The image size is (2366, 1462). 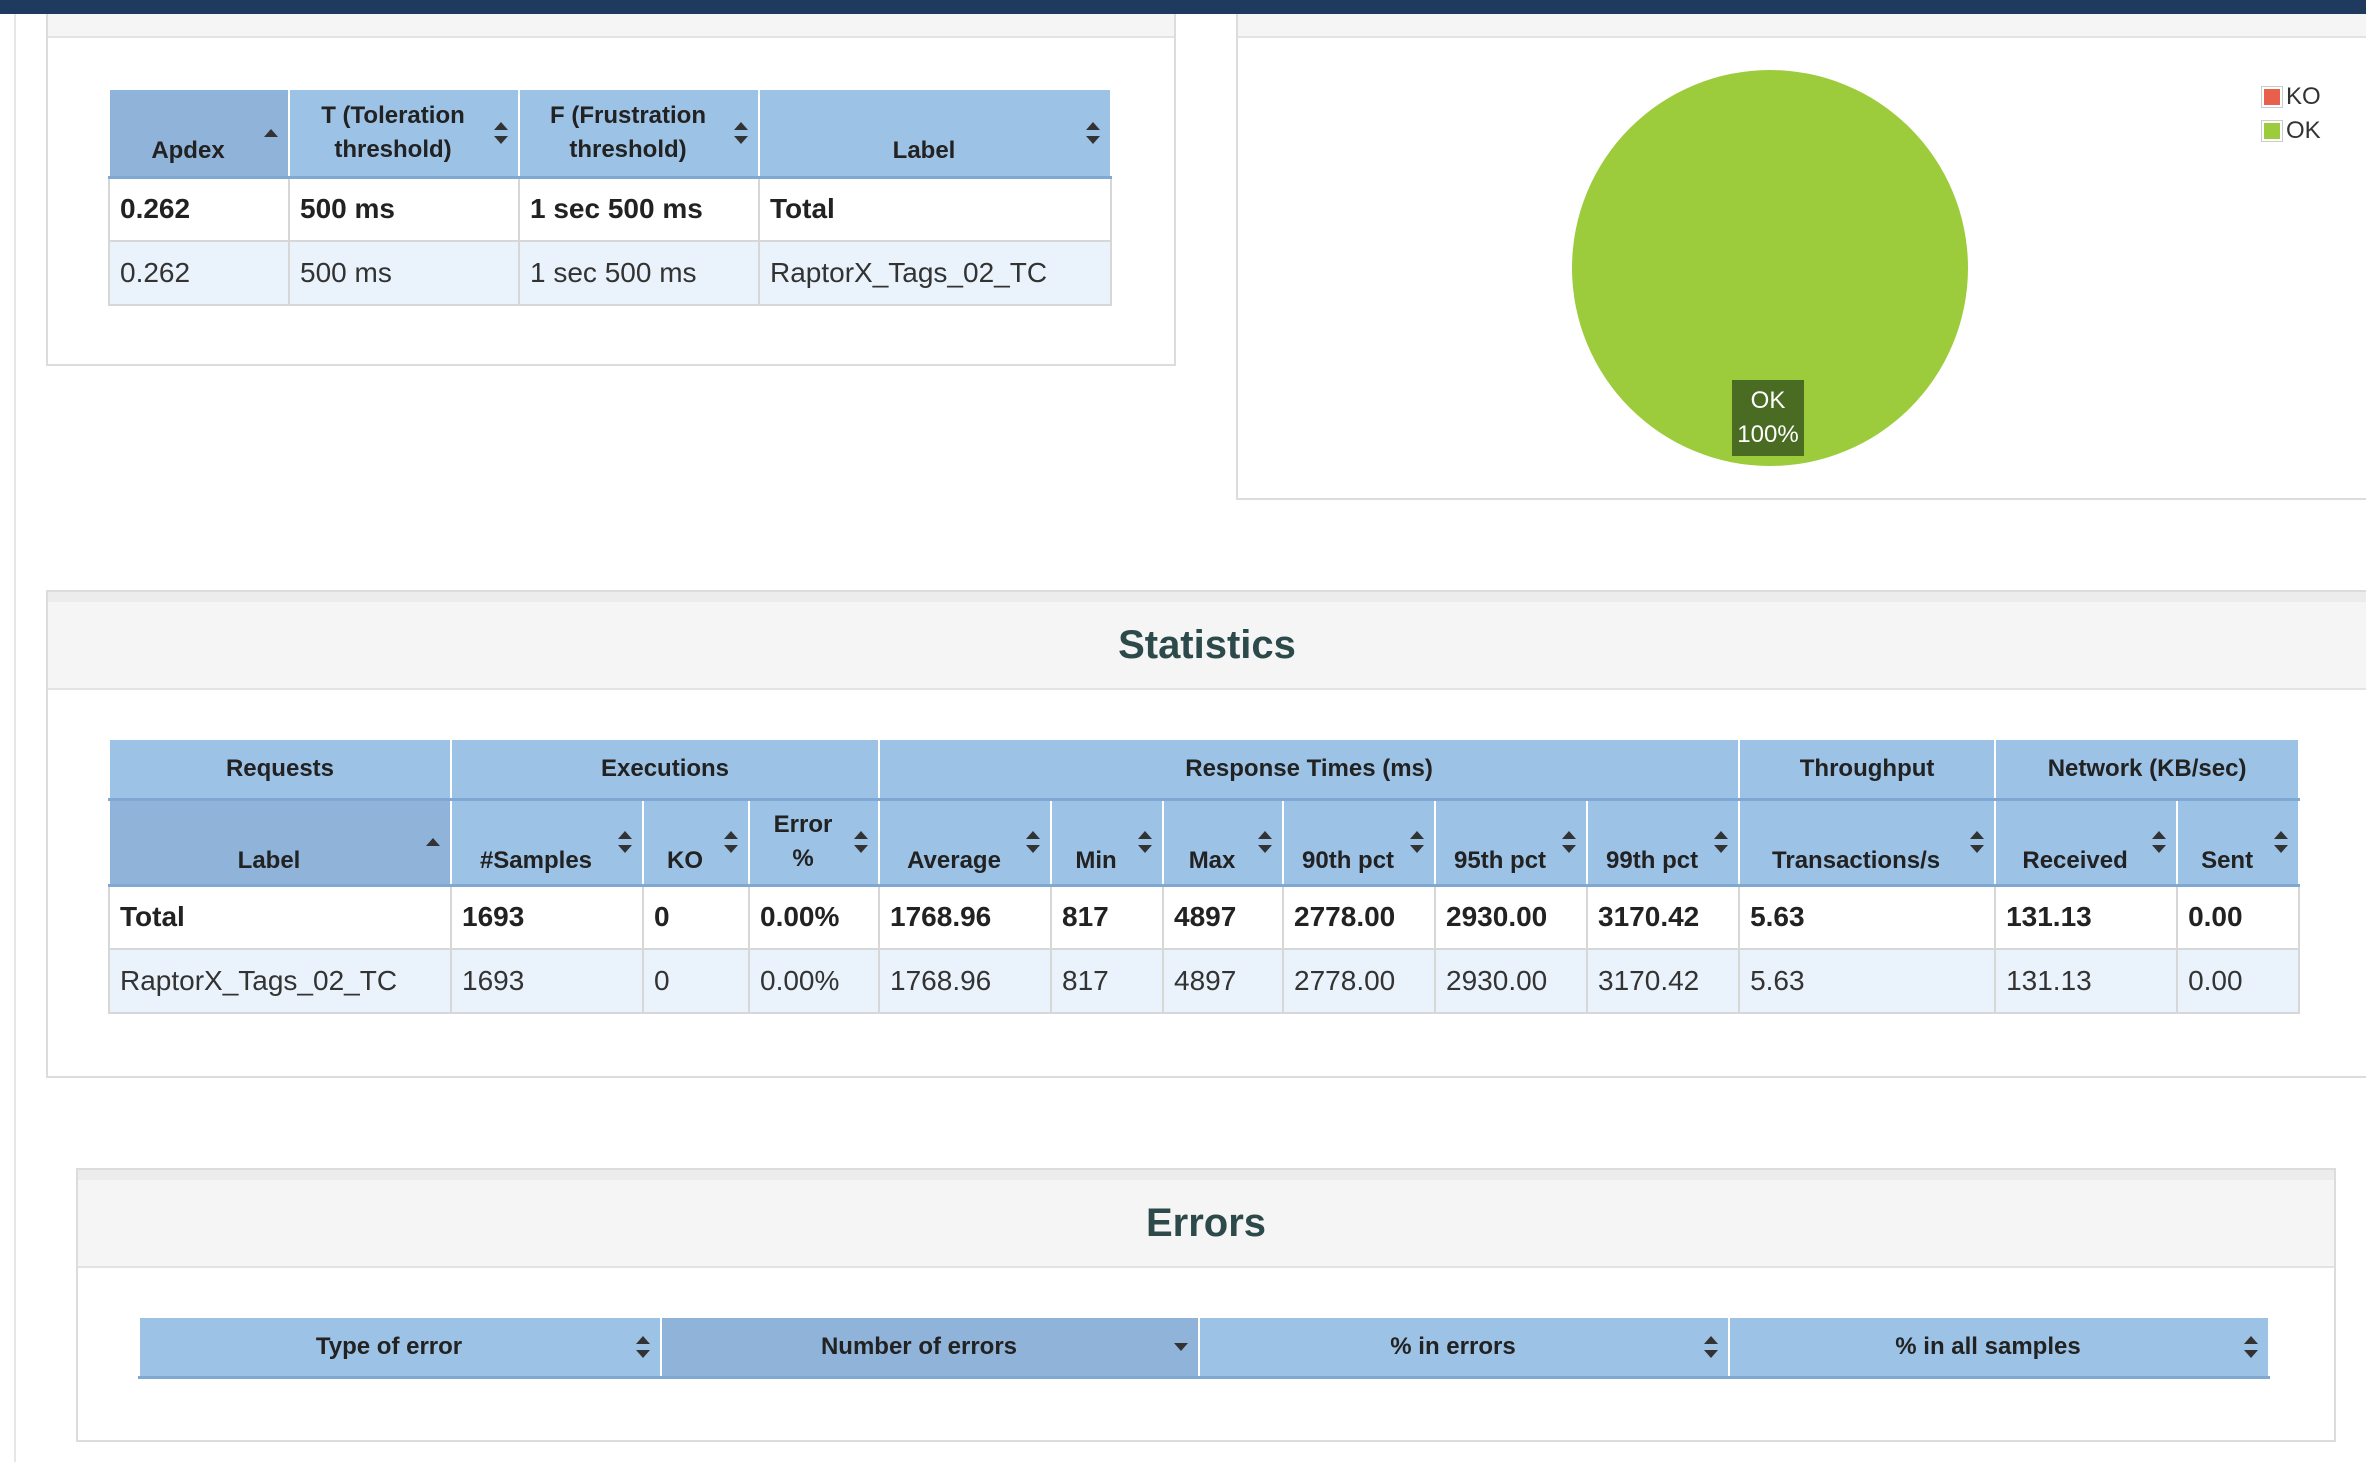 What do you see at coordinates (611, 26) in the screenshot?
I see `apdex-panel-header` at bounding box center [611, 26].